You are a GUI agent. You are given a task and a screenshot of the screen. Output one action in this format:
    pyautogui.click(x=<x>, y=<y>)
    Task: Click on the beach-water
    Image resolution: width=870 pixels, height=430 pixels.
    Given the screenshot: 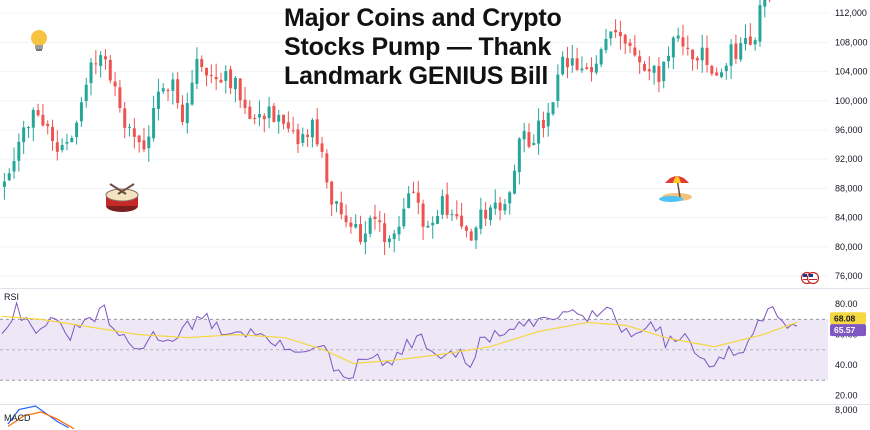 What is the action you would take?
    pyautogui.click(x=671, y=199)
    